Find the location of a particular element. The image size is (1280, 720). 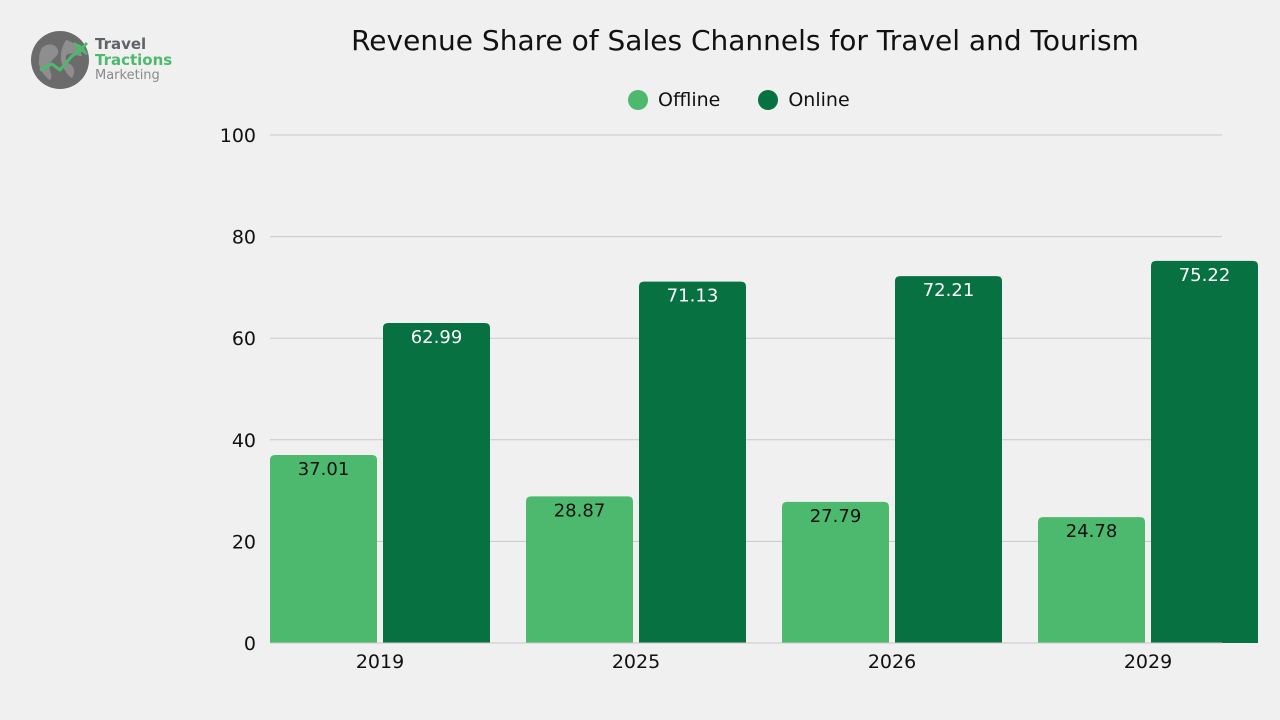

y-tick-label: 100 is located at coordinates (238, 136).